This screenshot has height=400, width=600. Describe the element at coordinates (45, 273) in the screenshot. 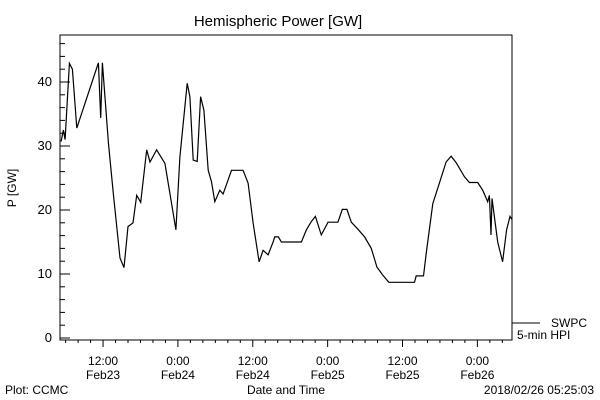

I see `y-tick-label: 10` at that location.